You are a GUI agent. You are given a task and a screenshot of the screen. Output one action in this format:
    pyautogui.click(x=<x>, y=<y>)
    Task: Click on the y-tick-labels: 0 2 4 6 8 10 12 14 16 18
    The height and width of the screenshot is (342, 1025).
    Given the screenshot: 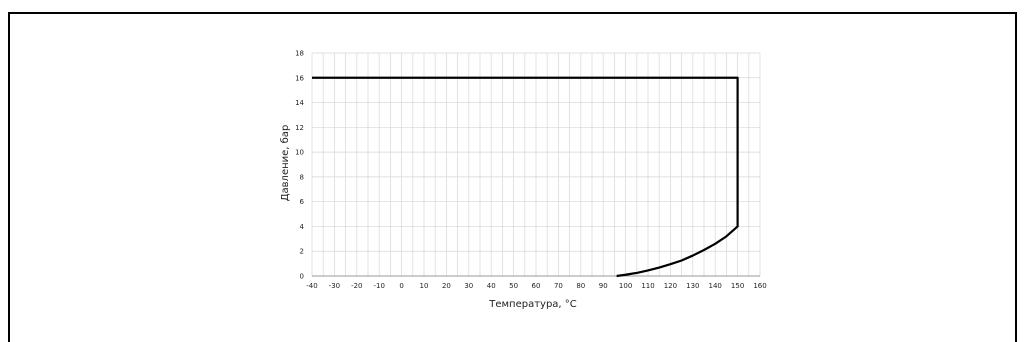 What is the action you would take?
    pyautogui.click(x=299, y=165)
    